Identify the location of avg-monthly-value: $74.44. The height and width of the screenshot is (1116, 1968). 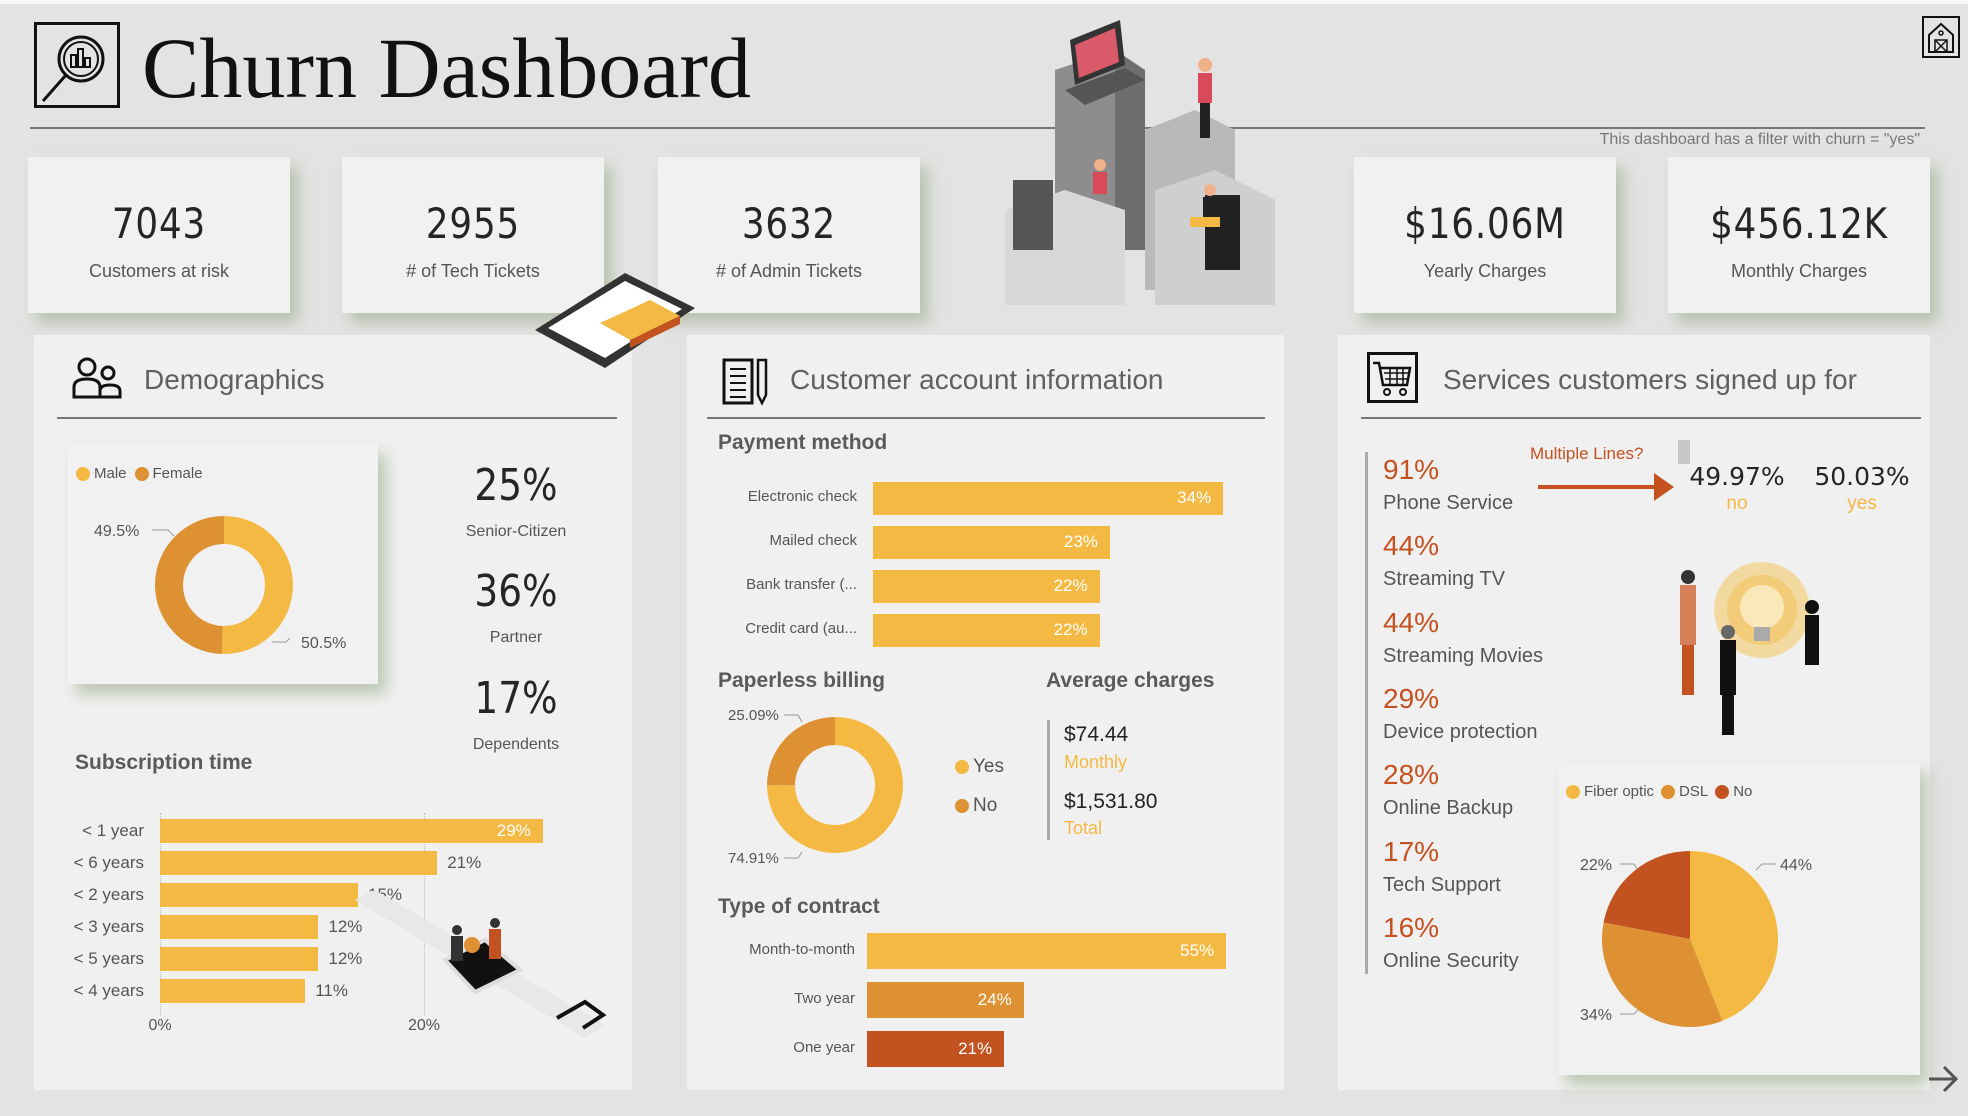
(1096, 734).